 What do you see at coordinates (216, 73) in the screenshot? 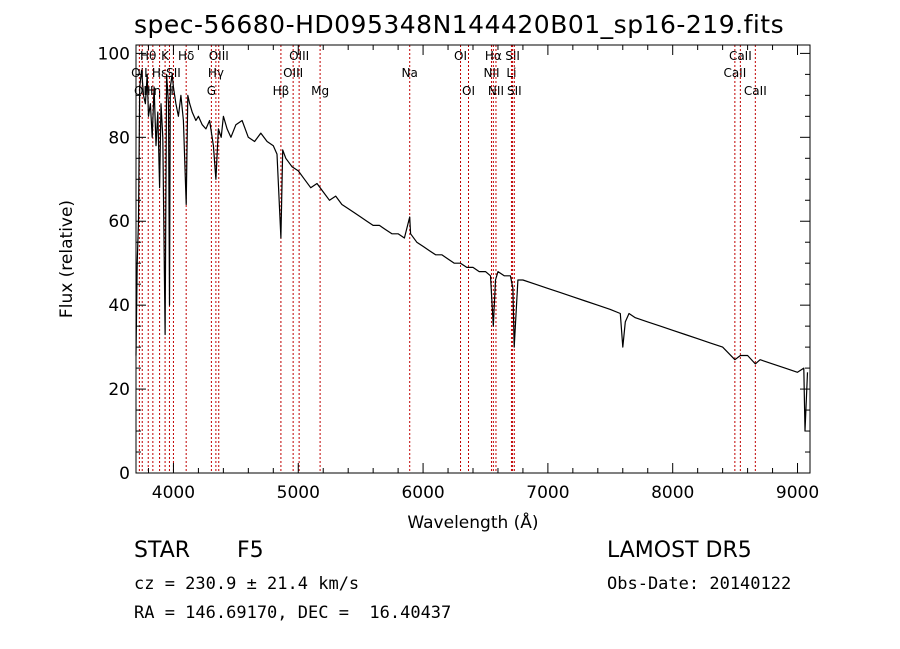
I see `line-marker-label: Hγ` at bounding box center [216, 73].